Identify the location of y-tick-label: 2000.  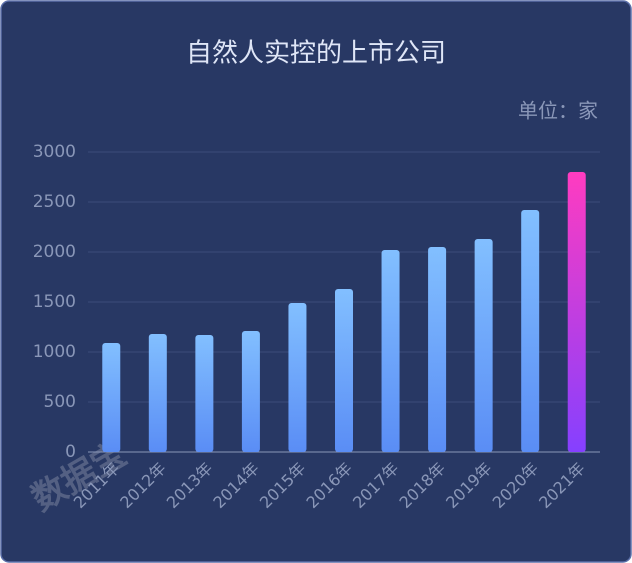
(54, 252).